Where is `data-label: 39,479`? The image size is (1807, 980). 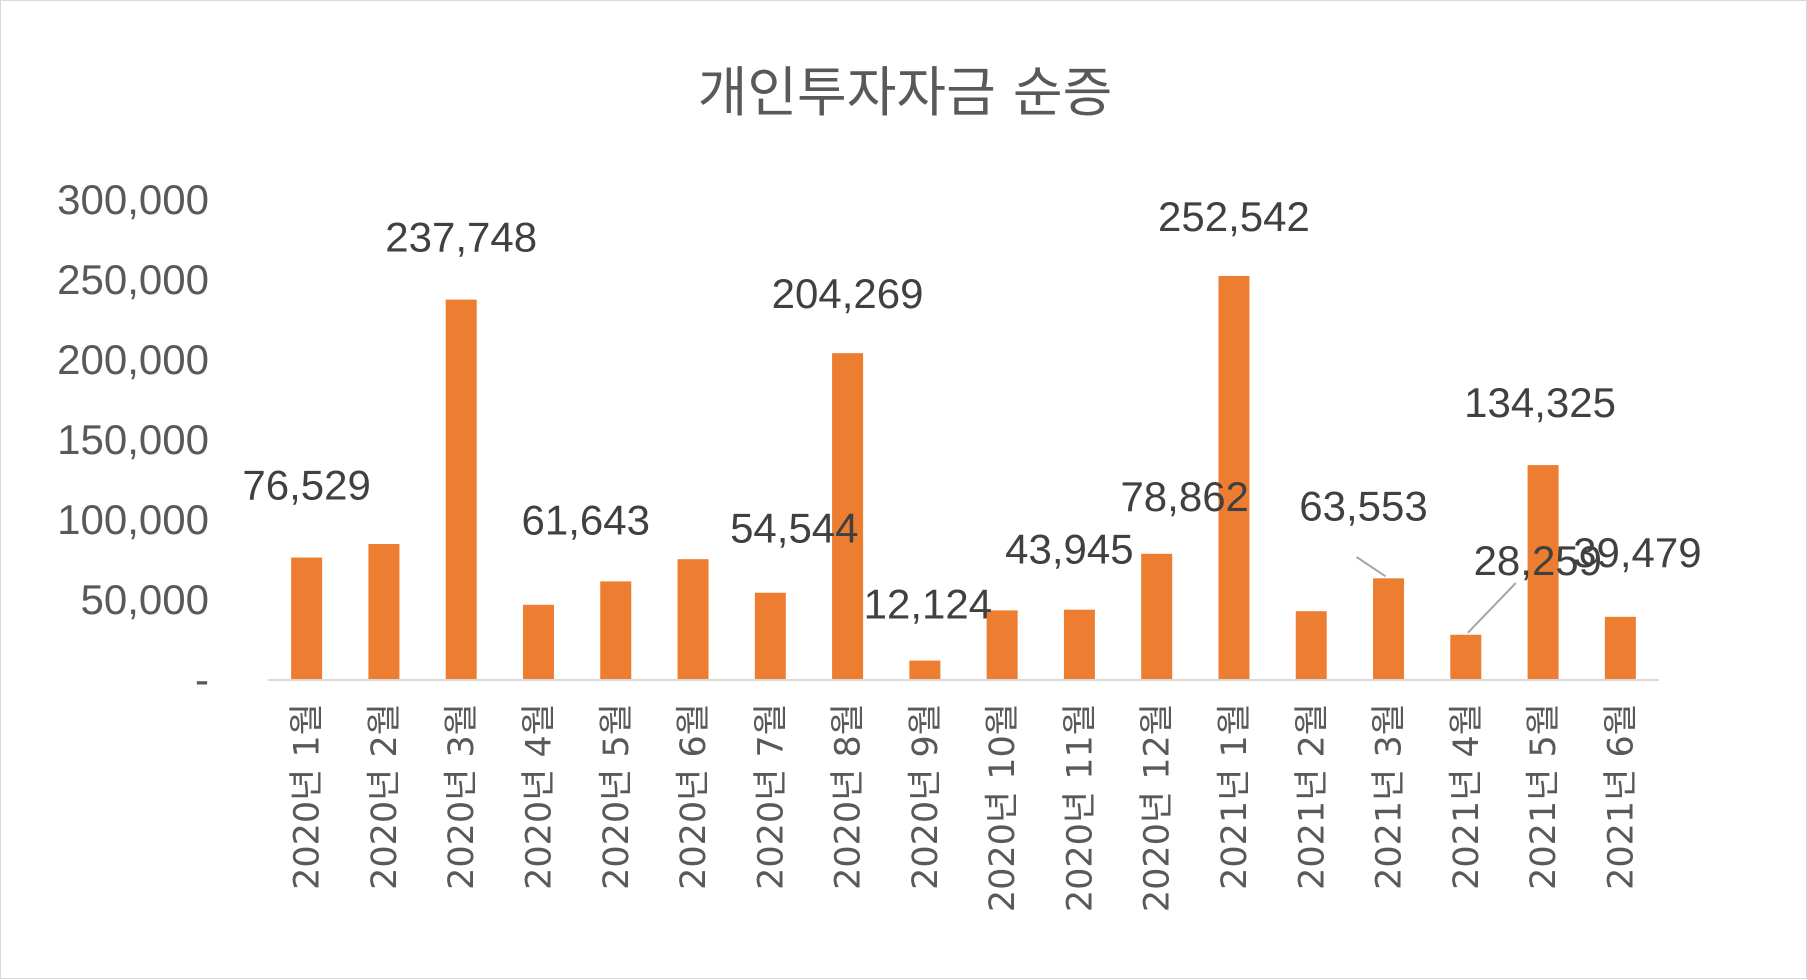
data-label: 39,479 is located at coordinates (1637, 552).